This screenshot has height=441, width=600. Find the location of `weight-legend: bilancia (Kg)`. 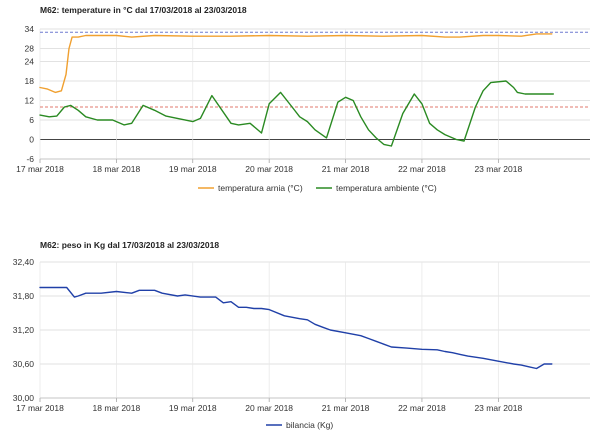

weight-legend: bilancia (Kg) is located at coordinates (299, 425).